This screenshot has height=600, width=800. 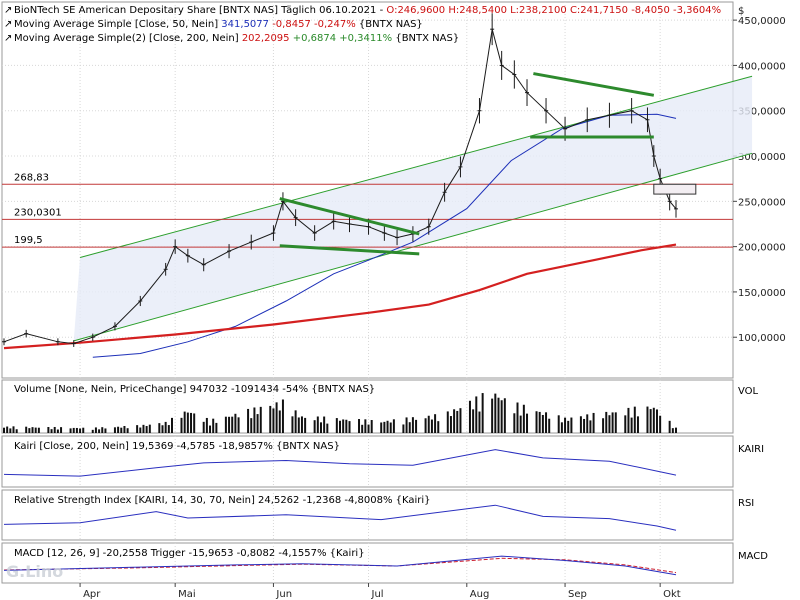 I want to click on header-line-part: -8,4050 -3,3604%, so click(x=676, y=10).